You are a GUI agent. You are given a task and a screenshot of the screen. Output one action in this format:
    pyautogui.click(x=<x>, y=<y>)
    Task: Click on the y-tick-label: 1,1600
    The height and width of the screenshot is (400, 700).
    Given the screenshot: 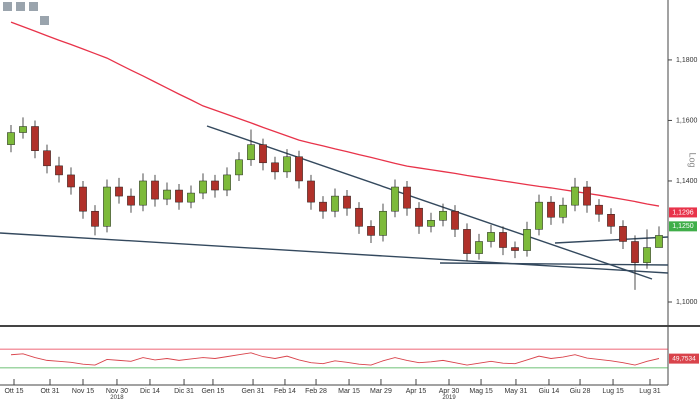 What is the action you would take?
    pyautogui.click(x=687, y=120)
    